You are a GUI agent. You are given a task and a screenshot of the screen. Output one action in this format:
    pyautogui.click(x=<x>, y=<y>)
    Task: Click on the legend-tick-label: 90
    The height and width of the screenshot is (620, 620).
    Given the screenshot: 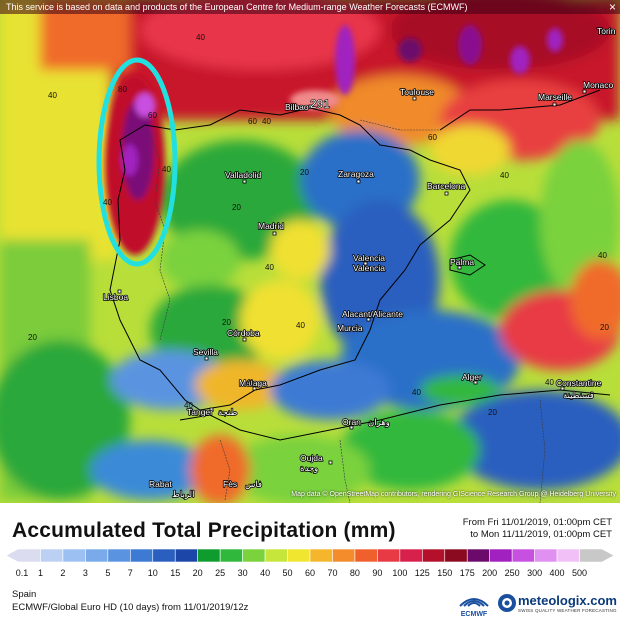 What is the action you would take?
    pyautogui.click(x=377, y=573)
    